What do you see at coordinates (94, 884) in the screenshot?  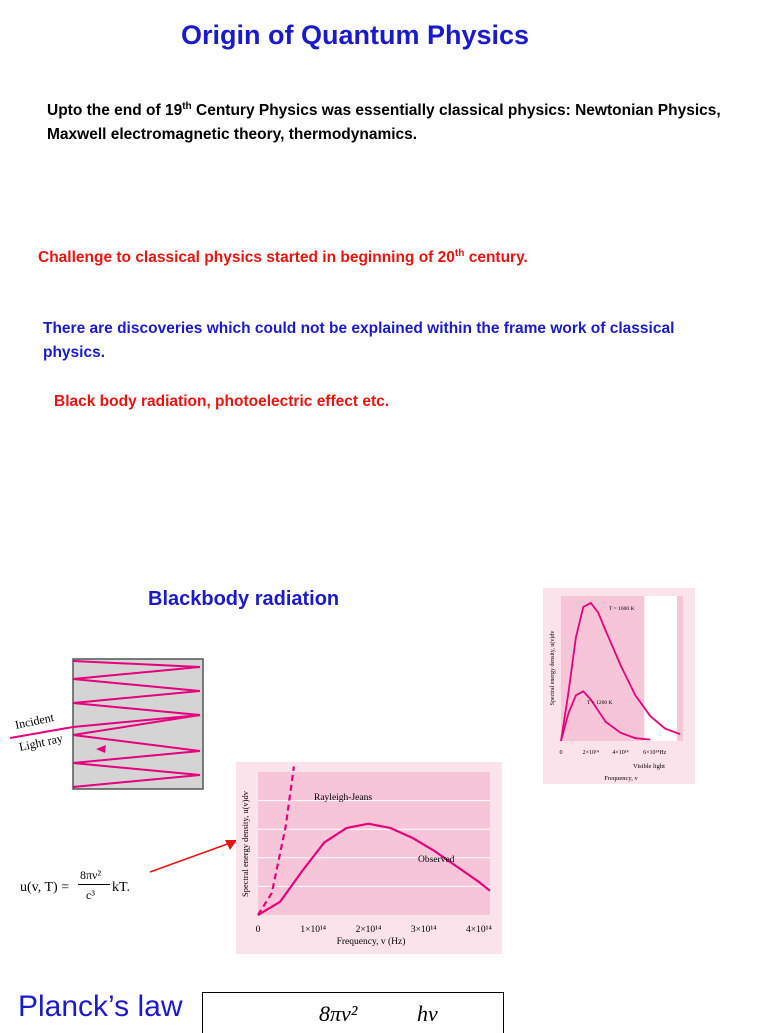 I see `rj-fraction-bar` at bounding box center [94, 884].